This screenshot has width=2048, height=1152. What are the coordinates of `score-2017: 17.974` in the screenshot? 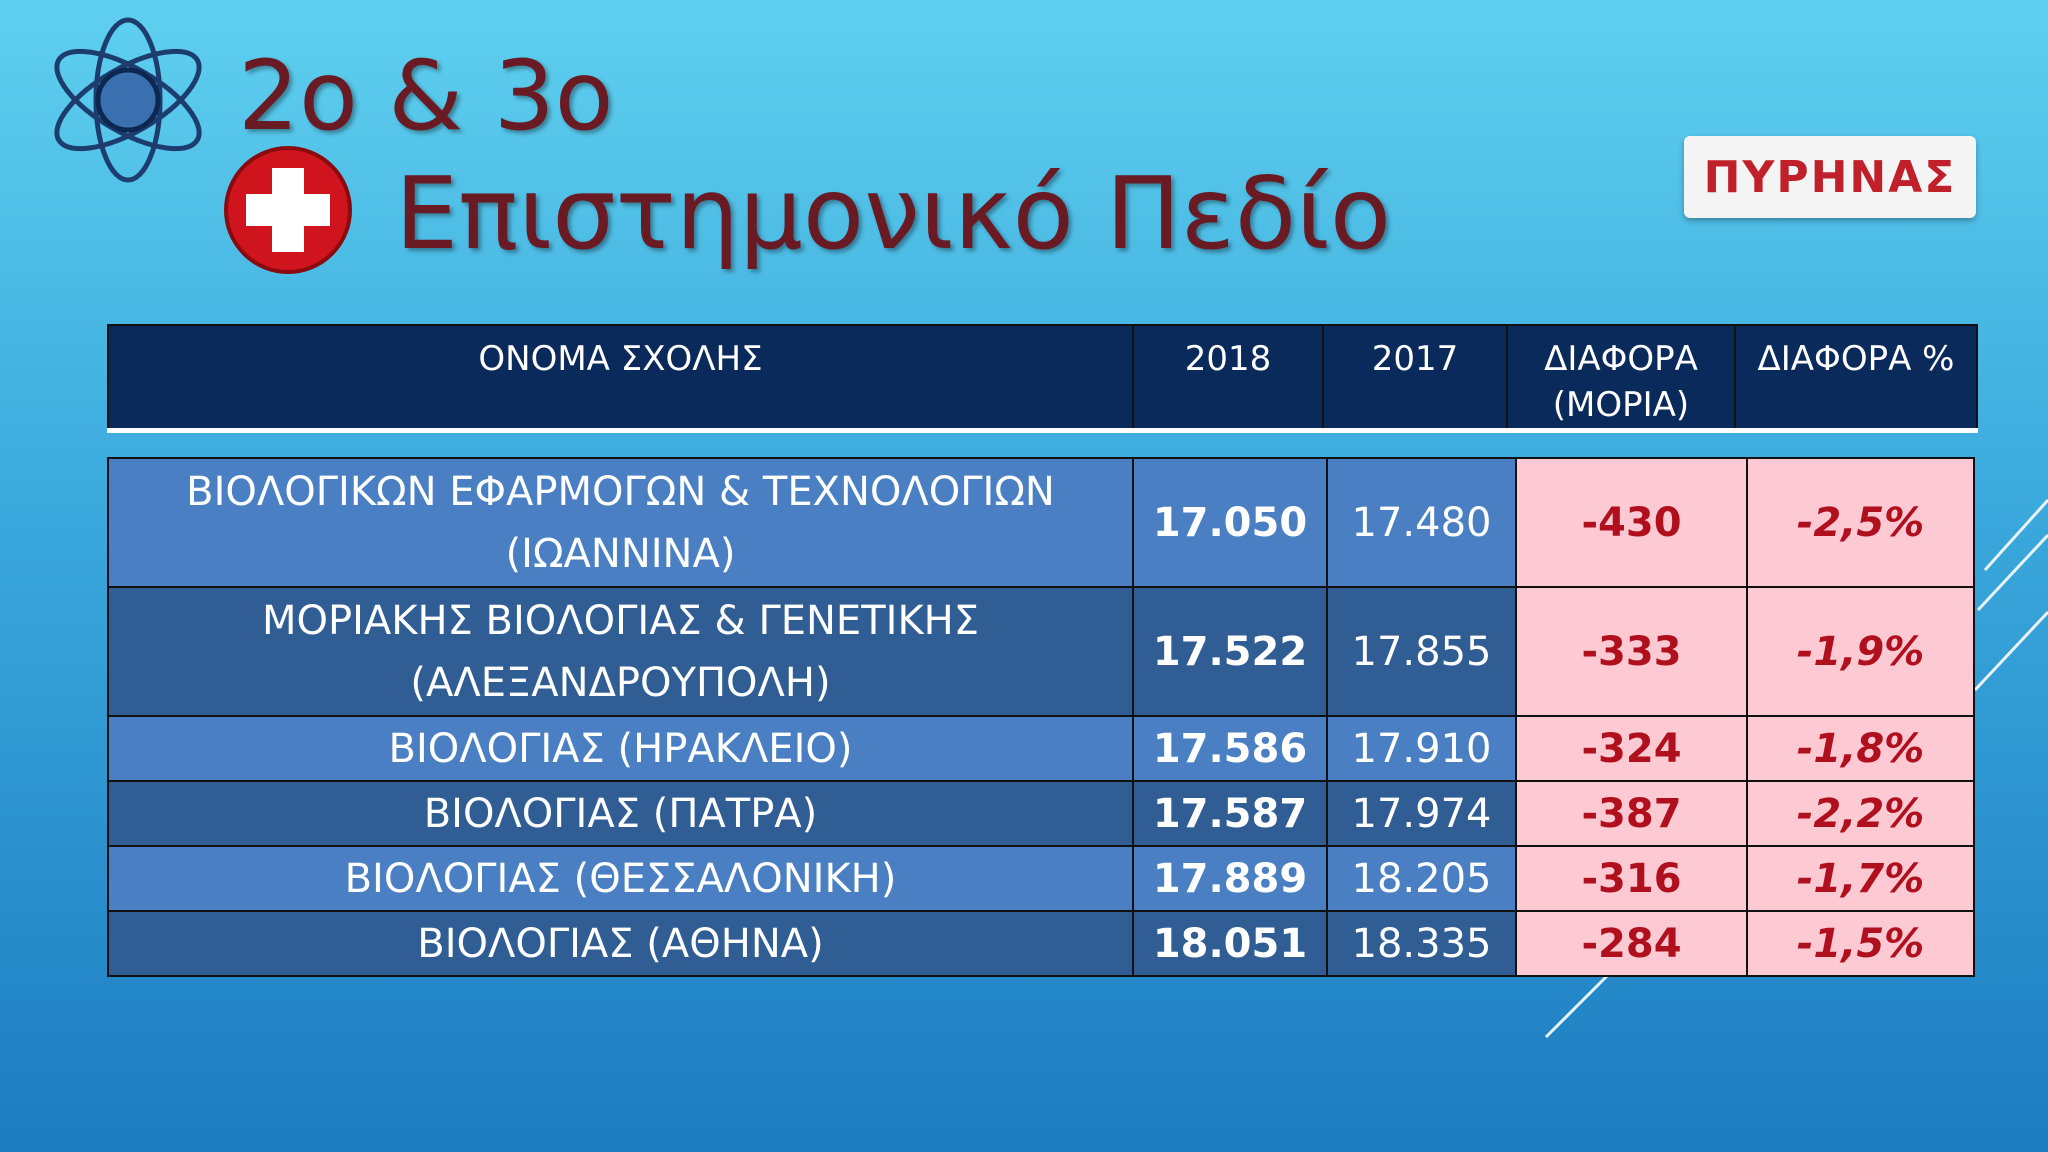 It's located at (1421, 813).